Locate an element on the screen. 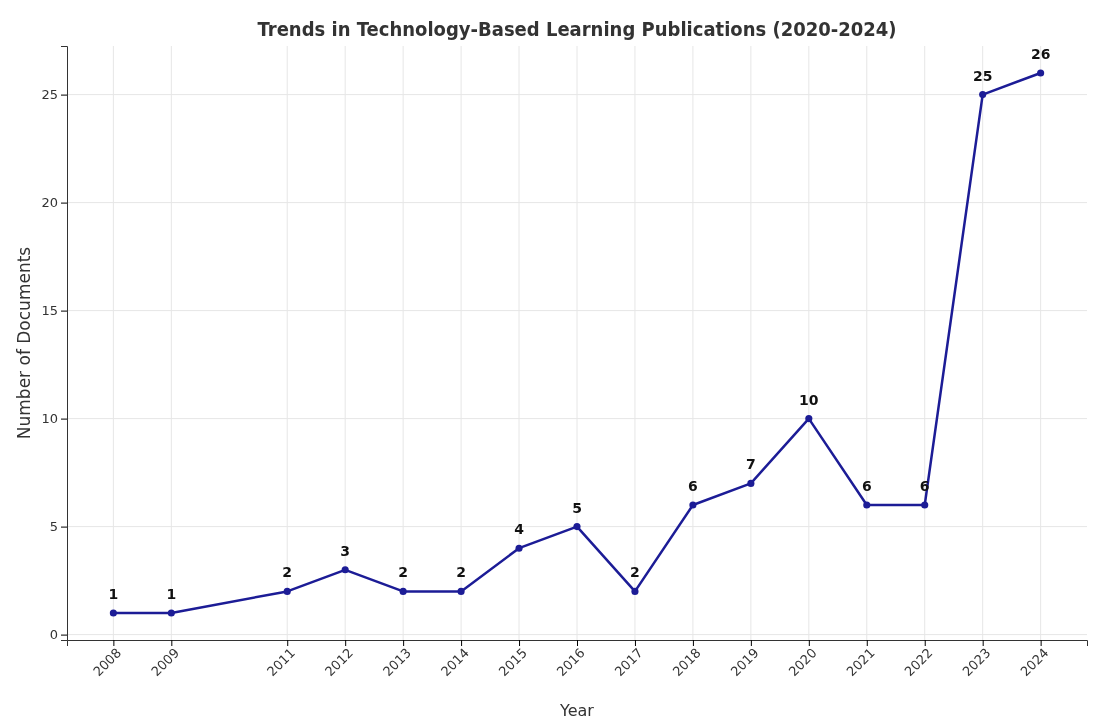 The width and height of the screenshot is (1099, 724). chart-title: Trends in Technology-Based Learning Publications (2020-2024) is located at coordinates (577, 29).